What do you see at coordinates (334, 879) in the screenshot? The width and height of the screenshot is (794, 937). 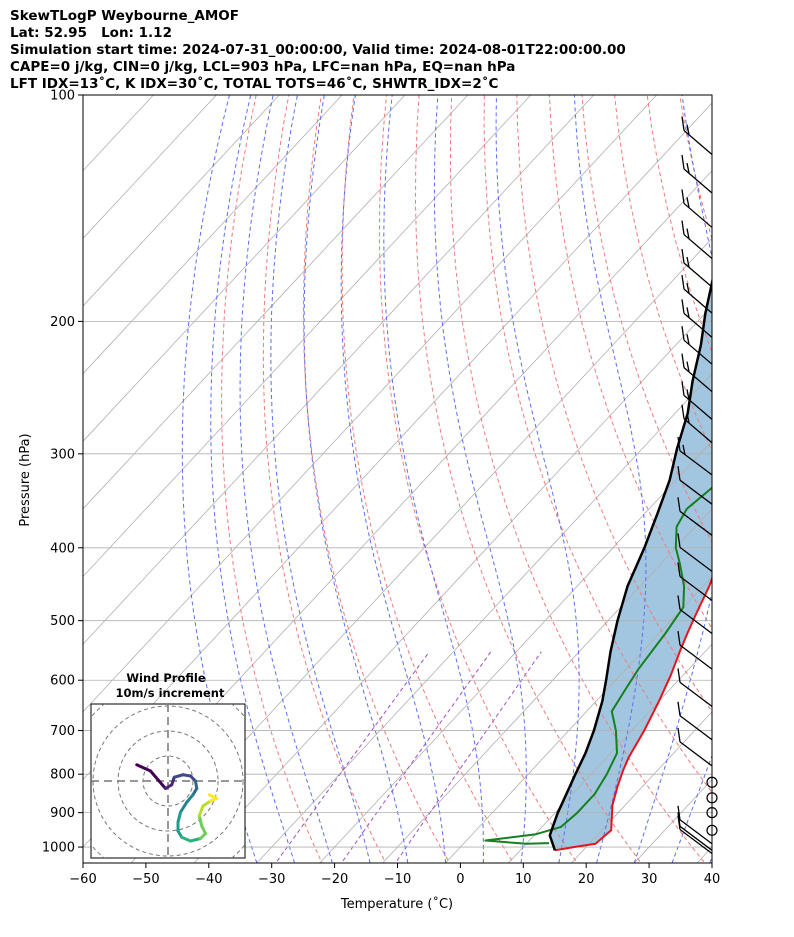 I see `x-tick-label: −20` at bounding box center [334, 879].